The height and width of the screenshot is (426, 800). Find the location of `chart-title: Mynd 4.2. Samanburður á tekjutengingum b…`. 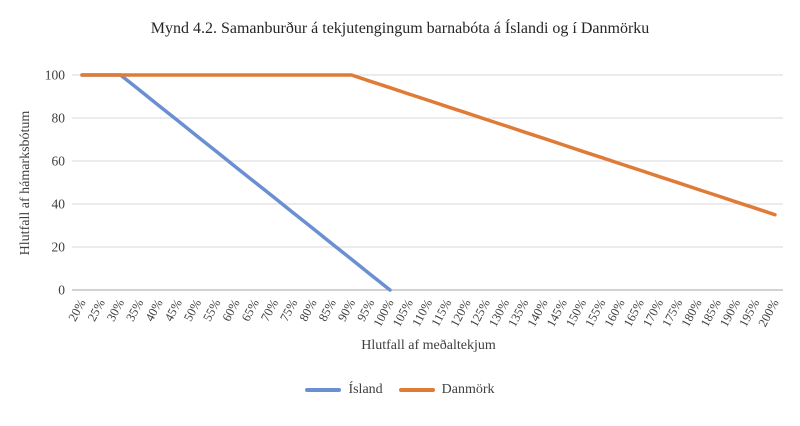

chart-title: Mynd 4.2. Samanburður á tekjutengingum b… is located at coordinates (400, 28).